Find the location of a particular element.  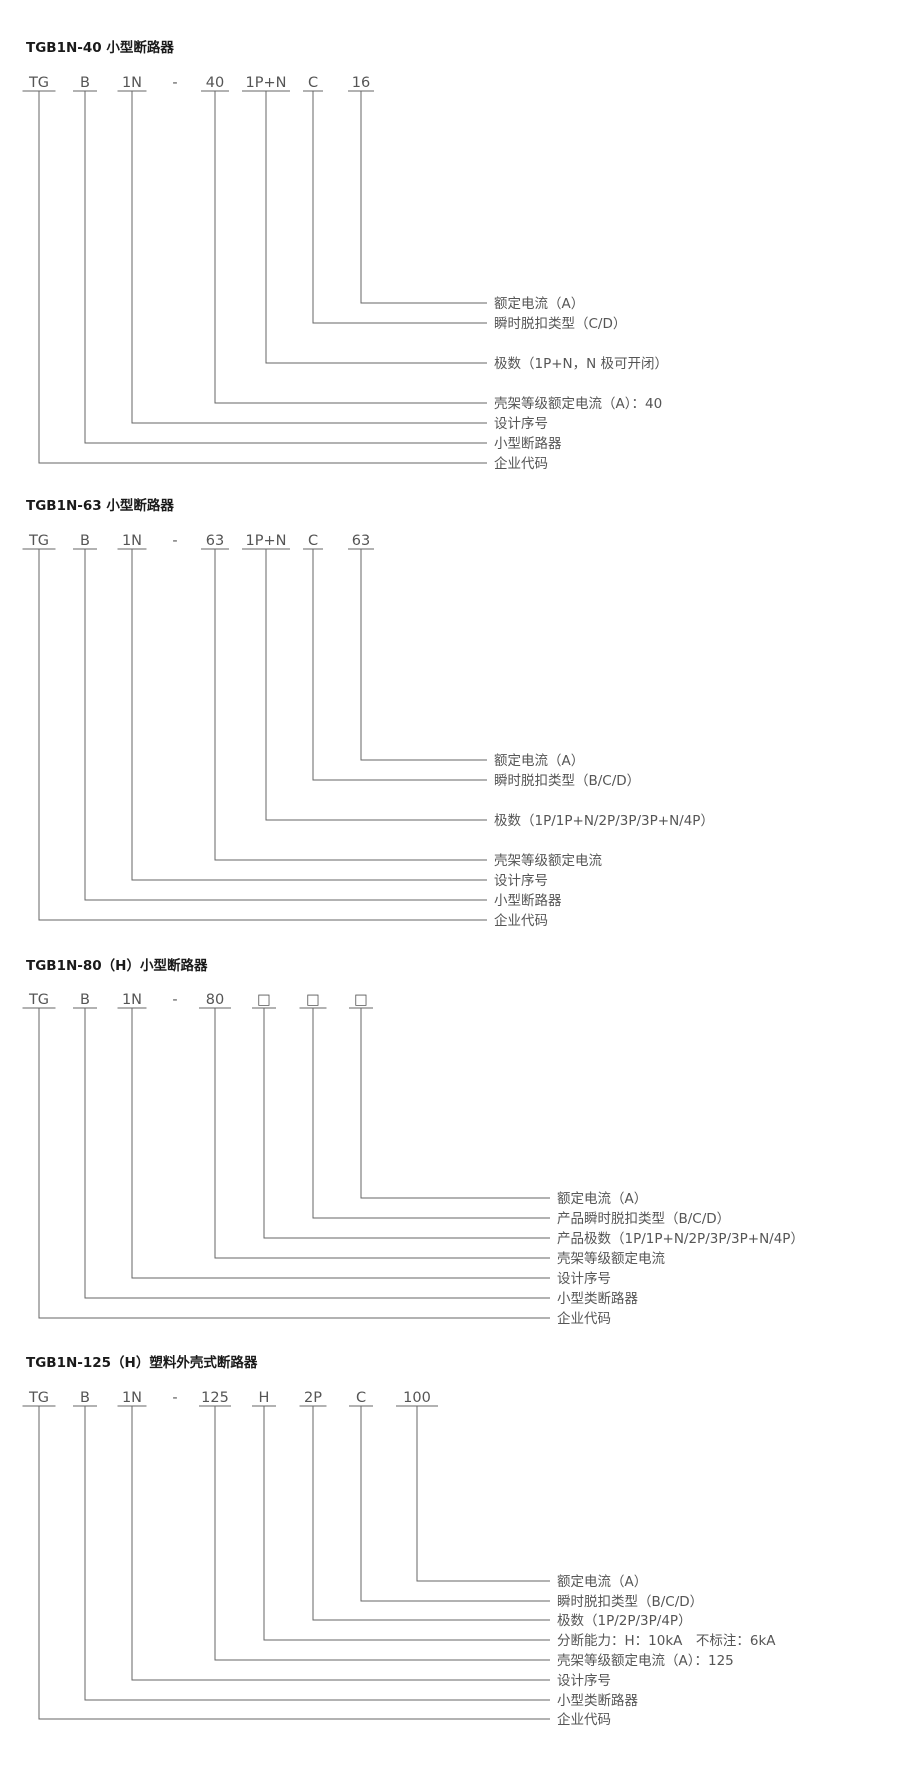

code-label: 产品瞬时脱扣类型（B/C/D） is located at coordinates (643, 1219).